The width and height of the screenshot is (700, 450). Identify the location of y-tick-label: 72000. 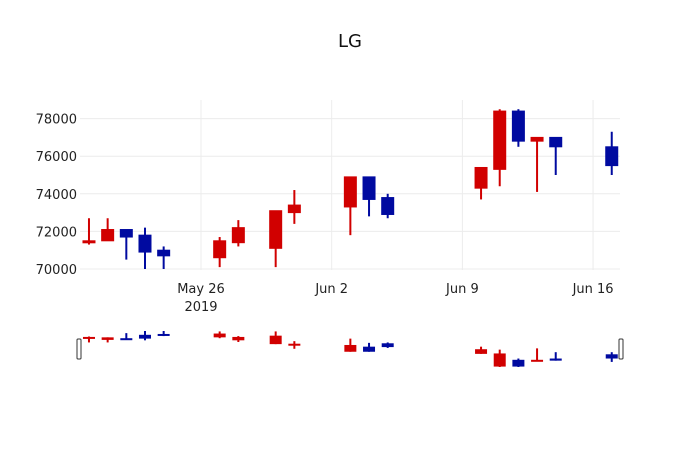
(56, 232).